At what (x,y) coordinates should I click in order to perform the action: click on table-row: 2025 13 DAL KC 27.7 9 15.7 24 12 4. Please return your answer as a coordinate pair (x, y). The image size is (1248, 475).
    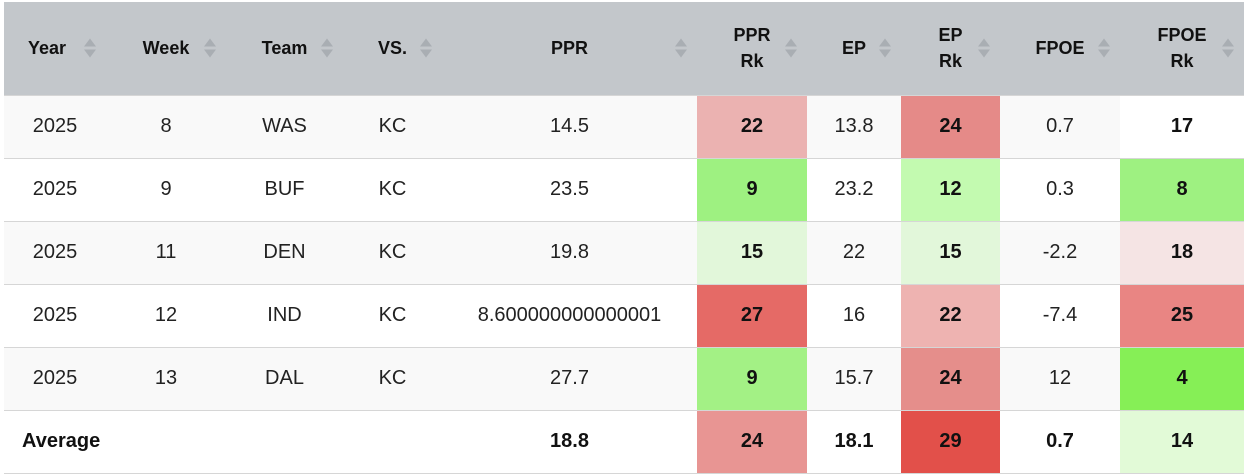
    Looking at the image, I should click on (624, 378).